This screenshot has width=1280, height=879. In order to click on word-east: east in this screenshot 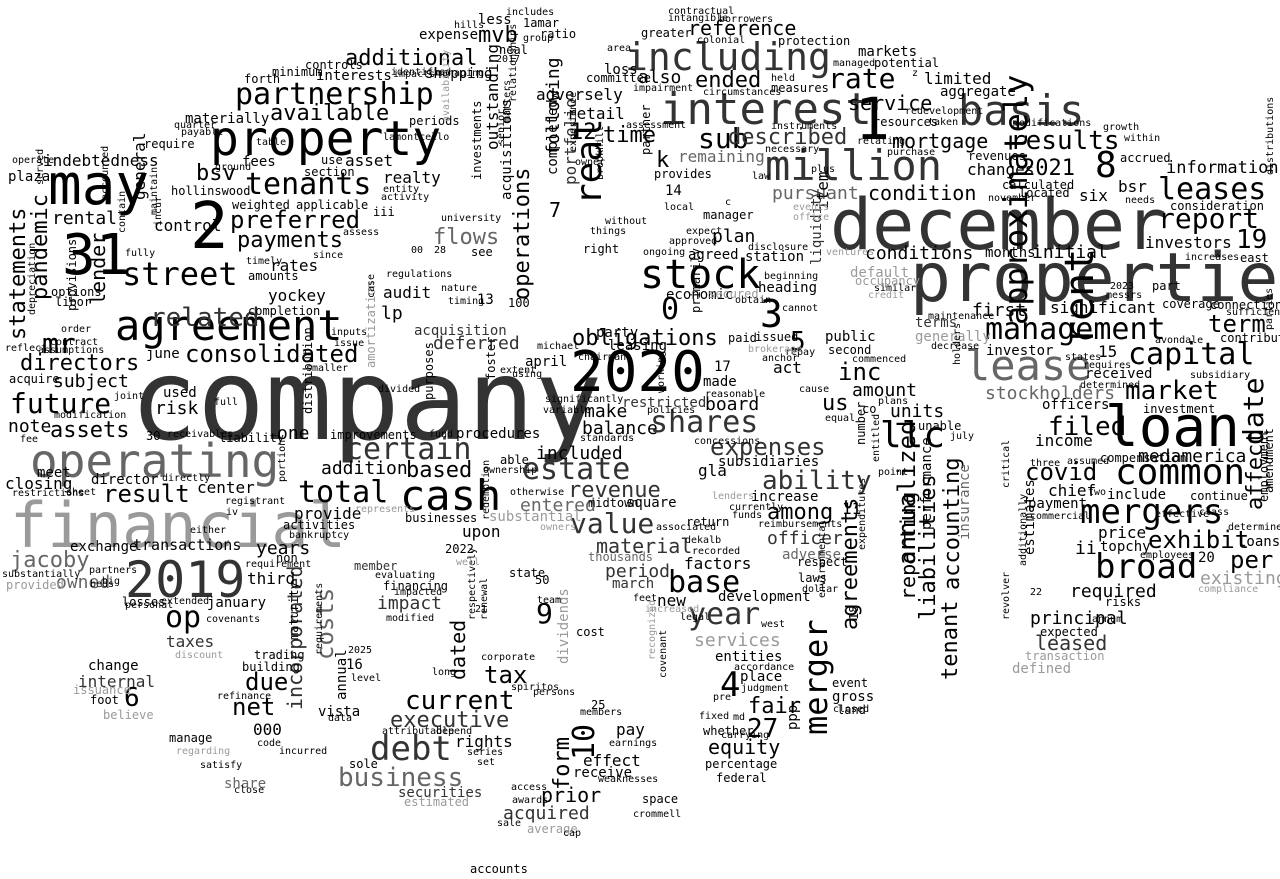, I will do `click(1254, 258)`.